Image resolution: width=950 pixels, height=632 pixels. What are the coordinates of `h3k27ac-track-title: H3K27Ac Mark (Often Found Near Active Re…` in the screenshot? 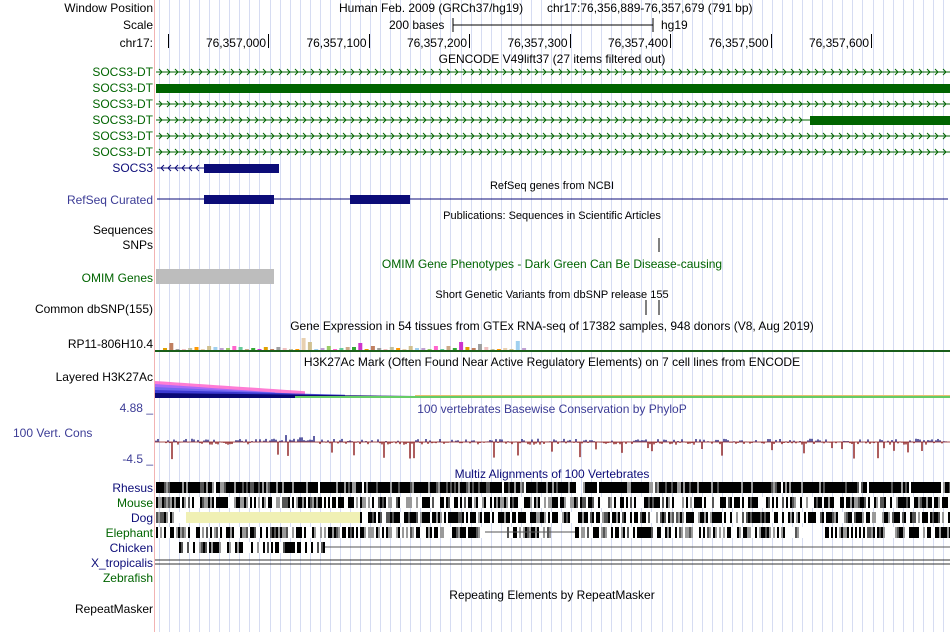 It's located at (552, 362).